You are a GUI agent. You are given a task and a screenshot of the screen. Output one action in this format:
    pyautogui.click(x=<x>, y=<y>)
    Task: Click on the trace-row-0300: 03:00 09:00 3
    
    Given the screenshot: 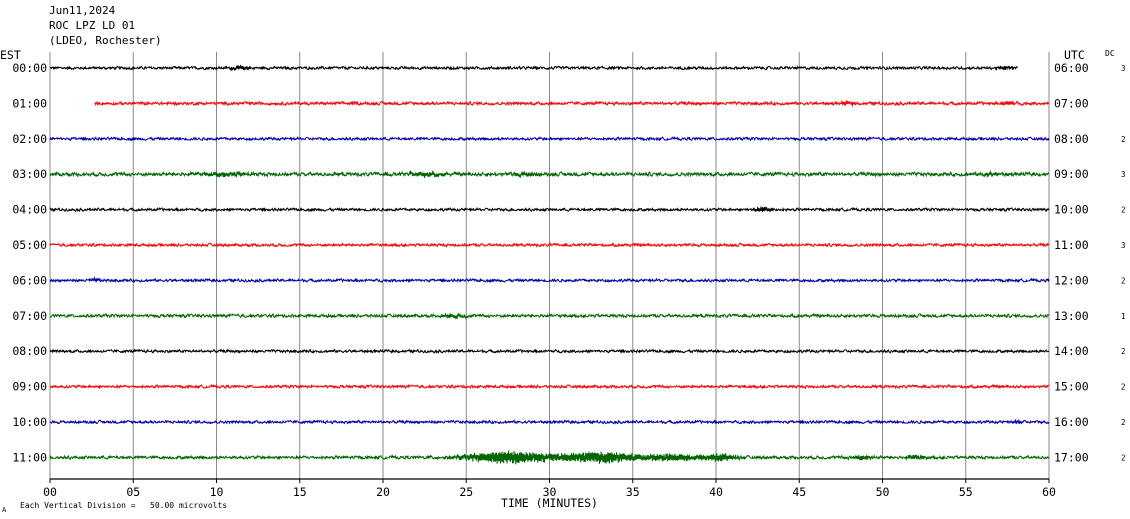 What is the action you would take?
    pyautogui.click(x=568, y=174)
    